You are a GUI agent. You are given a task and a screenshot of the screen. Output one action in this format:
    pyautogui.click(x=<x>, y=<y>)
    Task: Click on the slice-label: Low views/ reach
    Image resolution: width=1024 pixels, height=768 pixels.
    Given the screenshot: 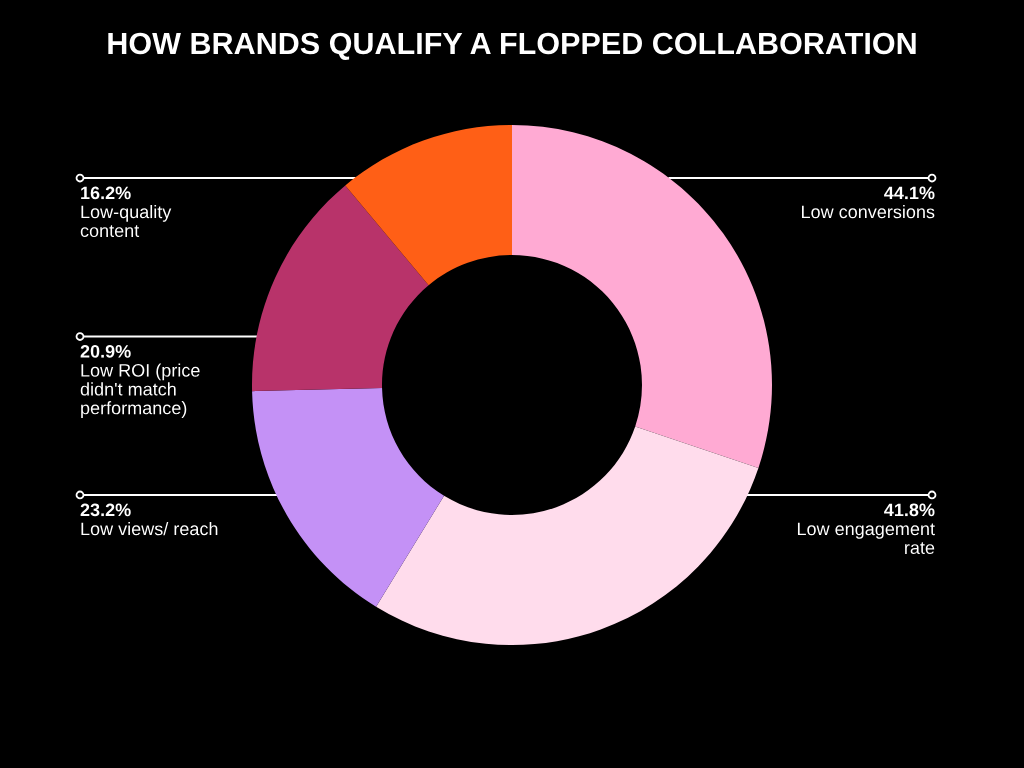 What is the action you would take?
    pyautogui.click(x=149, y=529)
    